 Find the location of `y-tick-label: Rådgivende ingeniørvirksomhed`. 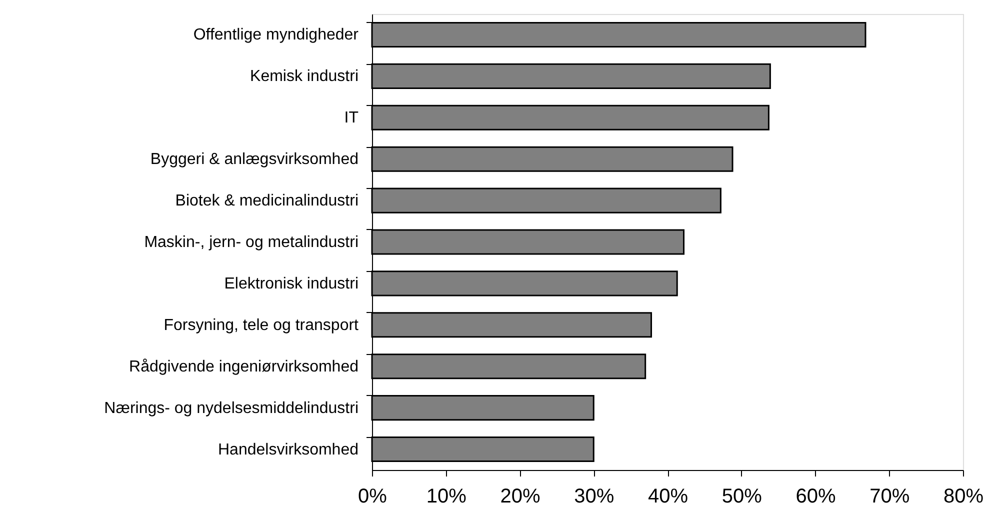

y-tick-label: Rådgivende ingeniørvirksomhed is located at coordinates (243, 367).